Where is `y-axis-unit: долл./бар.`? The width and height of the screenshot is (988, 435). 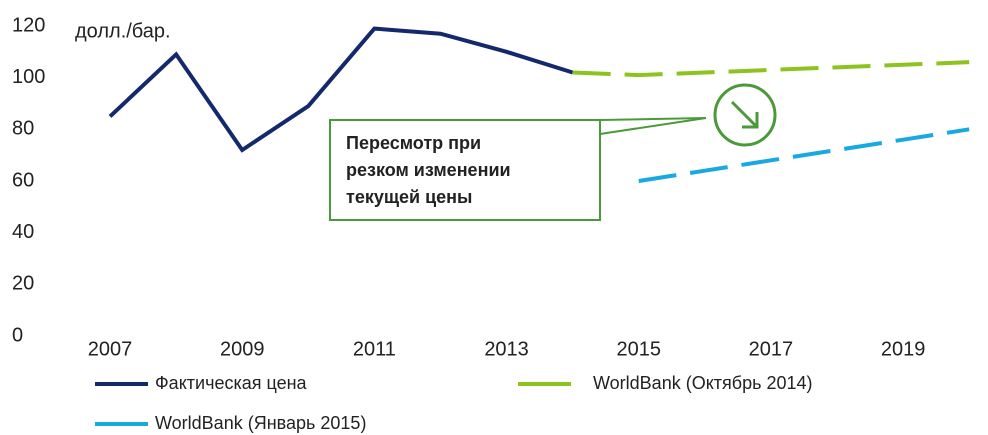 y-axis-unit: долл./бар. is located at coordinates (123, 31).